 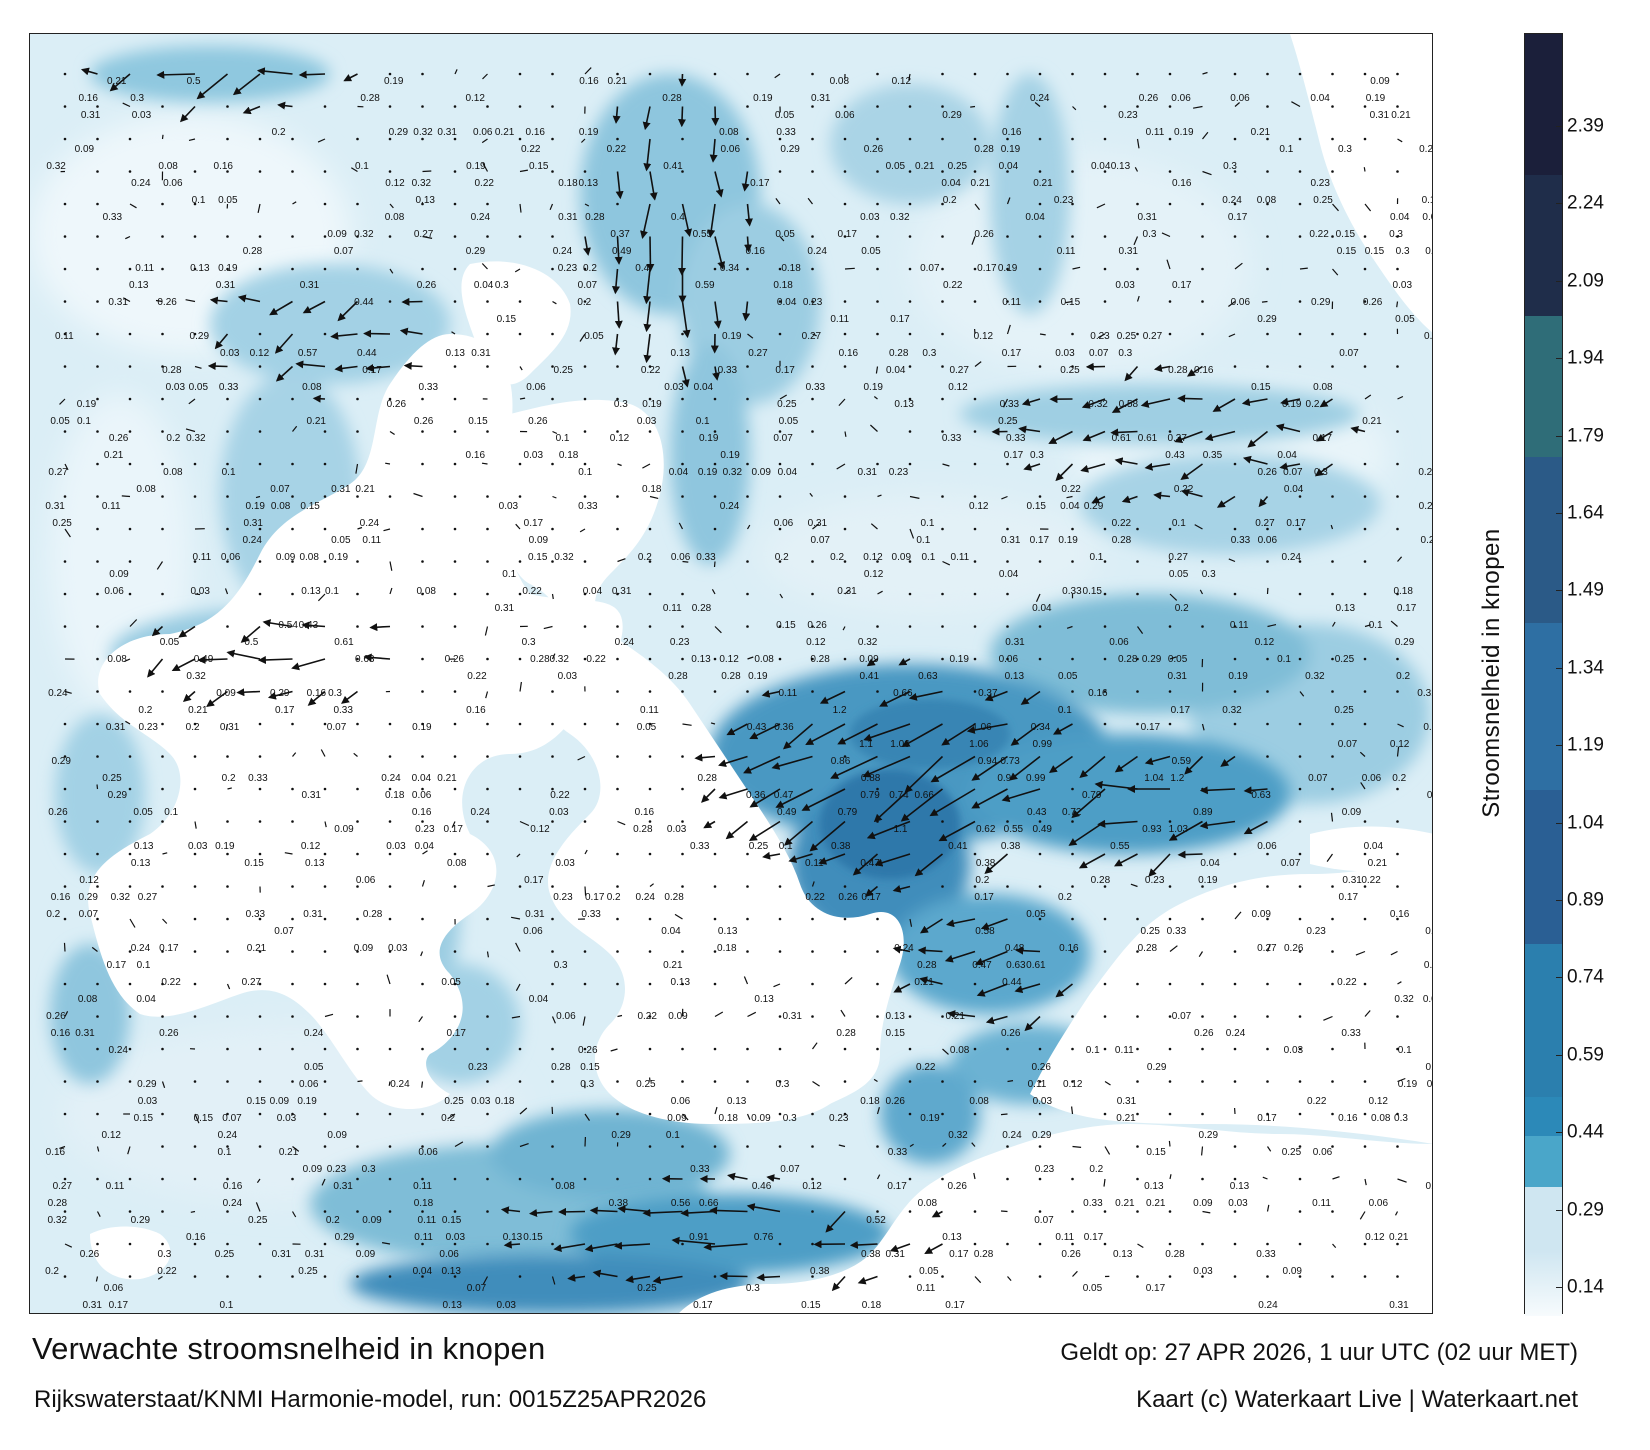 I want to click on speed-value-label: 0.24, so click(x=480, y=812).